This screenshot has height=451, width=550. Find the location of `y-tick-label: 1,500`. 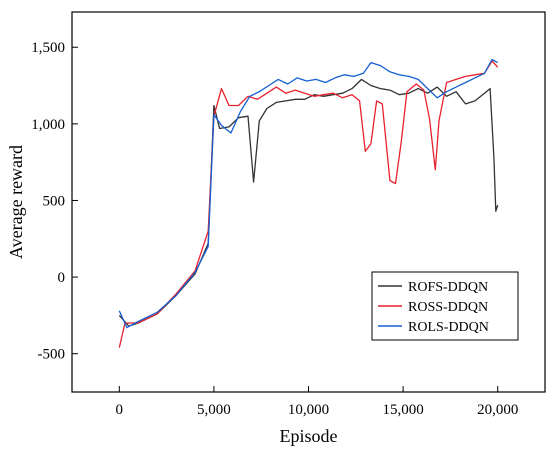

y-tick-label: 1,500 is located at coordinates (48, 48).